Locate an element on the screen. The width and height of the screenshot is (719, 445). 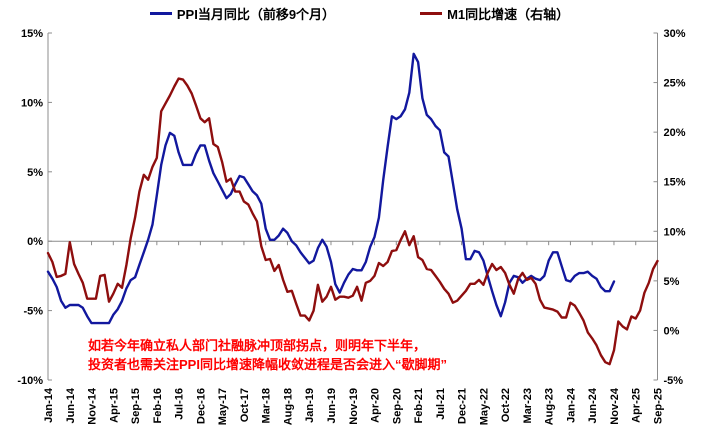
right-axis-label: 10% is located at coordinates (675, 232).